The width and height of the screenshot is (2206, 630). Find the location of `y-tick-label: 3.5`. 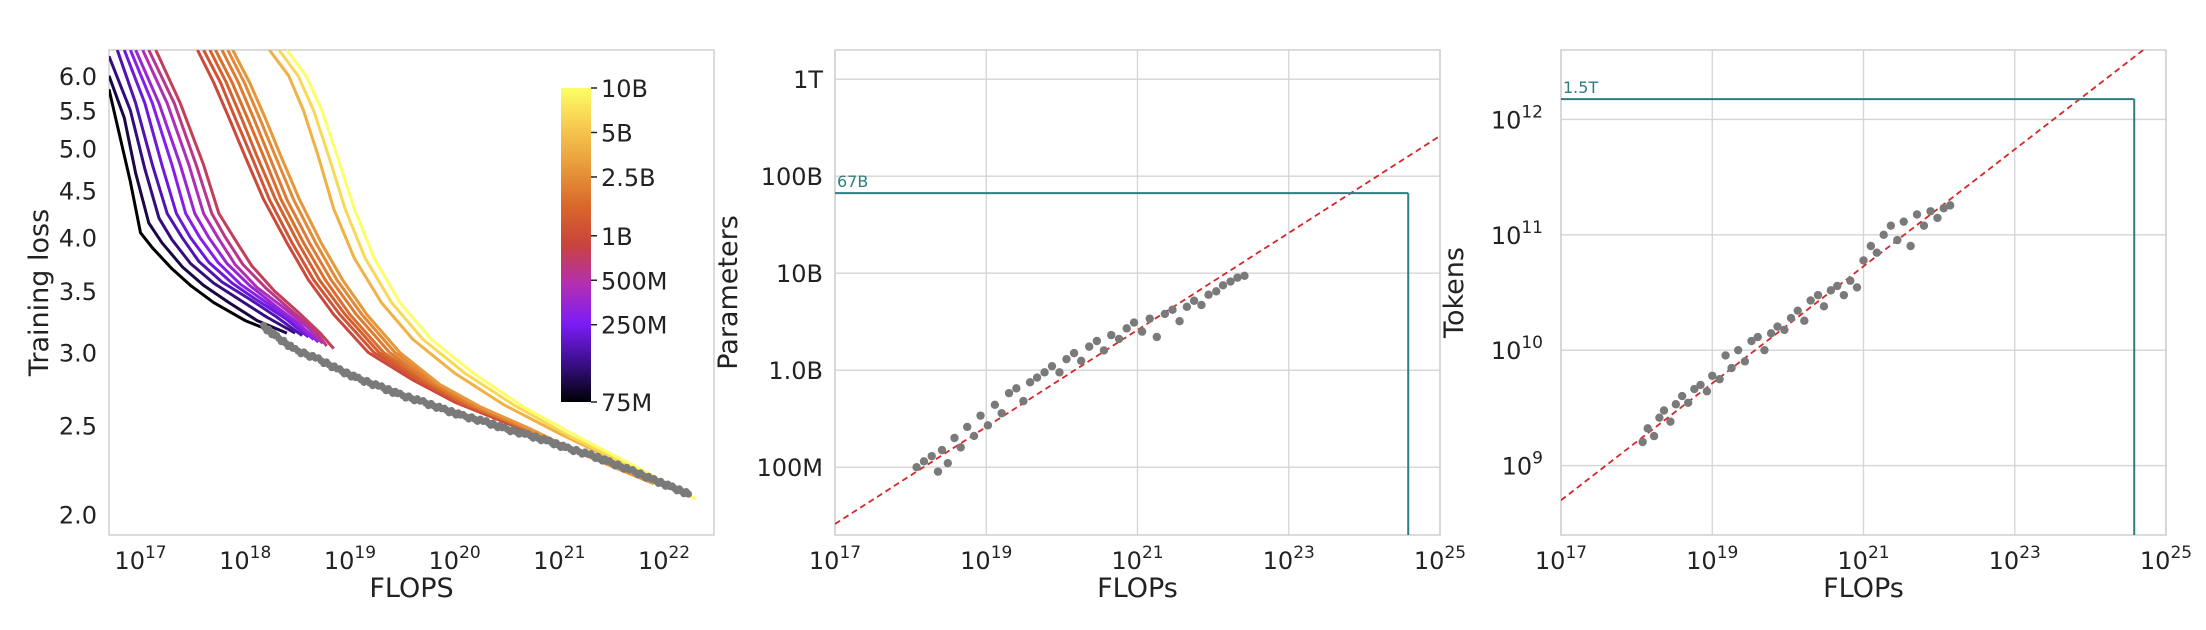

y-tick-label: 3.5 is located at coordinates (78, 292).